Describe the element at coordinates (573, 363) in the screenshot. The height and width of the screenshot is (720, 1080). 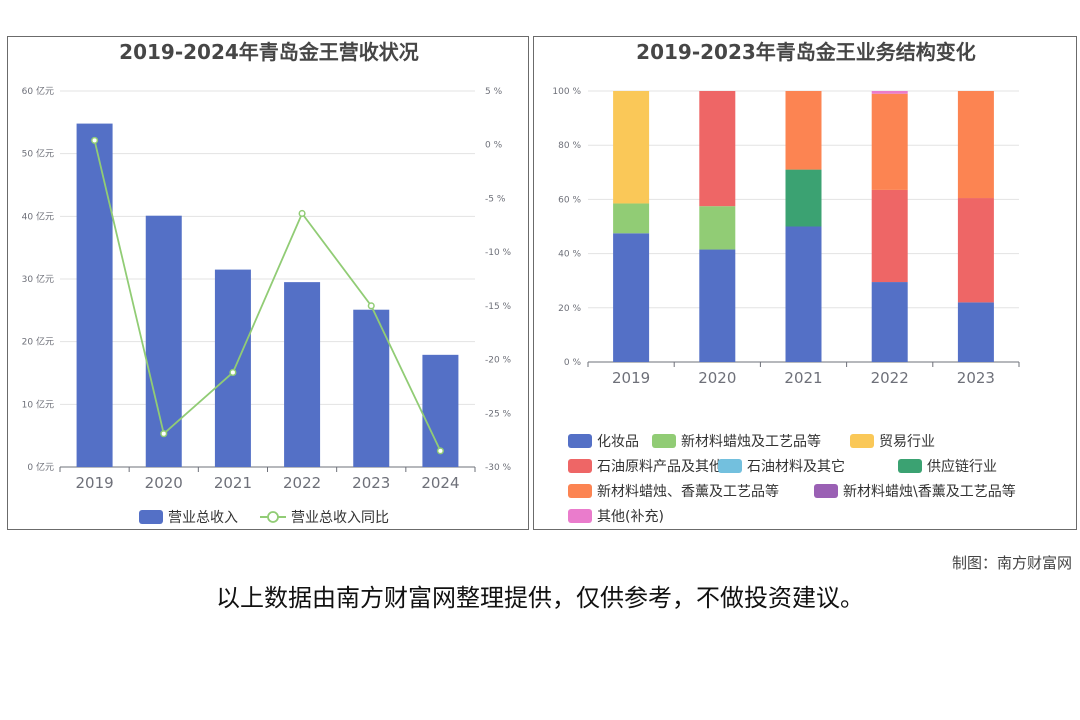
I see `y-tick-label: 0 %` at that location.